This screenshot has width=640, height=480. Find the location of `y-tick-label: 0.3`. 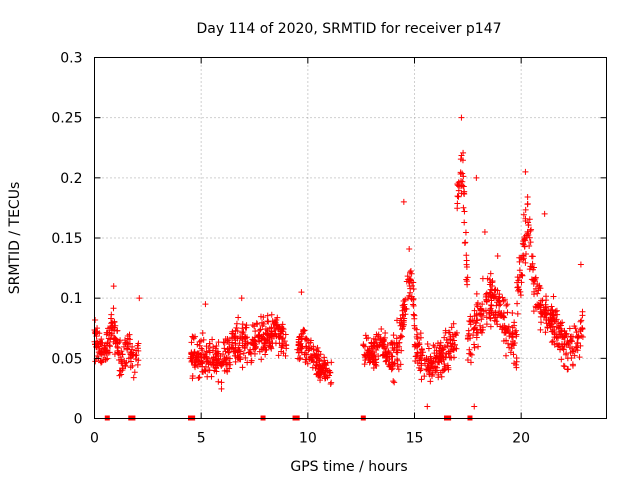

y-tick-label: 0.3 is located at coordinates (71, 59).